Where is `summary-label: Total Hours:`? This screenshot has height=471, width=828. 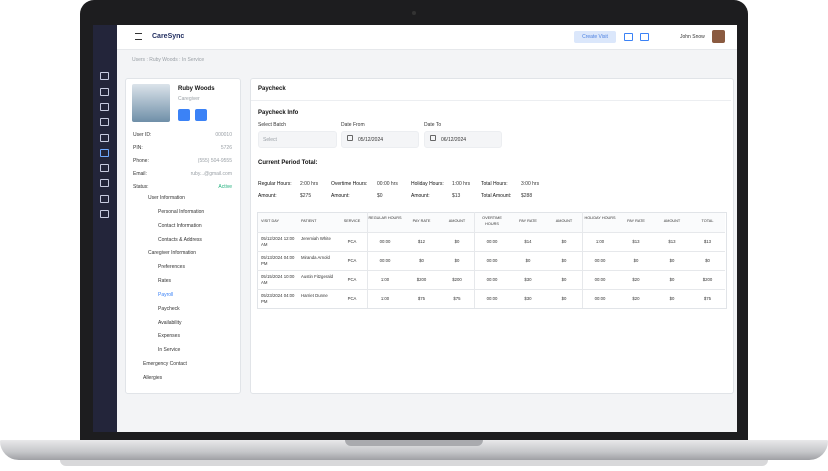
summary-label: Total Hours: is located at coordinates (494, 184).